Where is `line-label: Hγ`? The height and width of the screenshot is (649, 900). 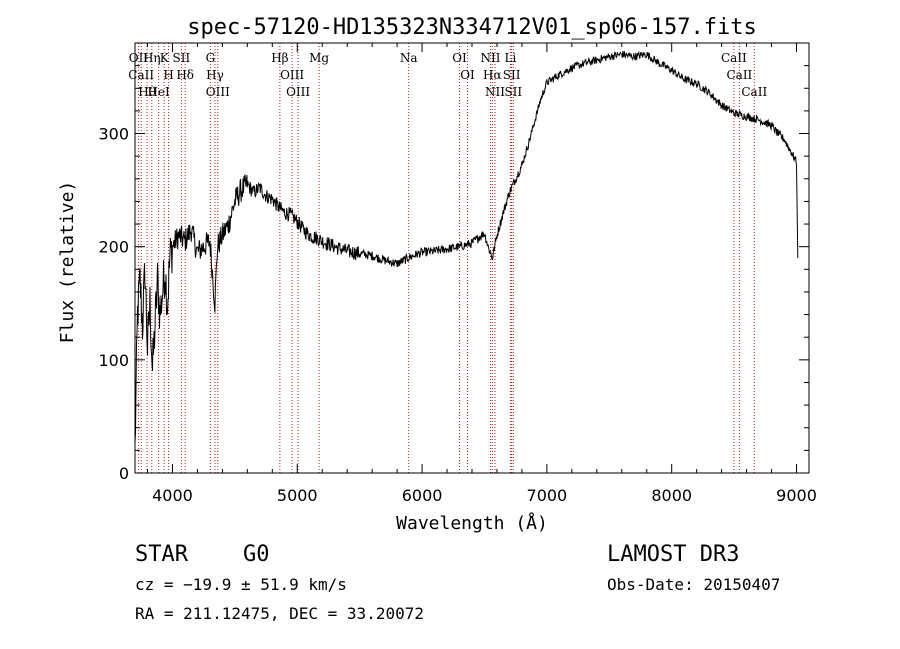
line-label: Hγ is located at coordinates (215, 75).